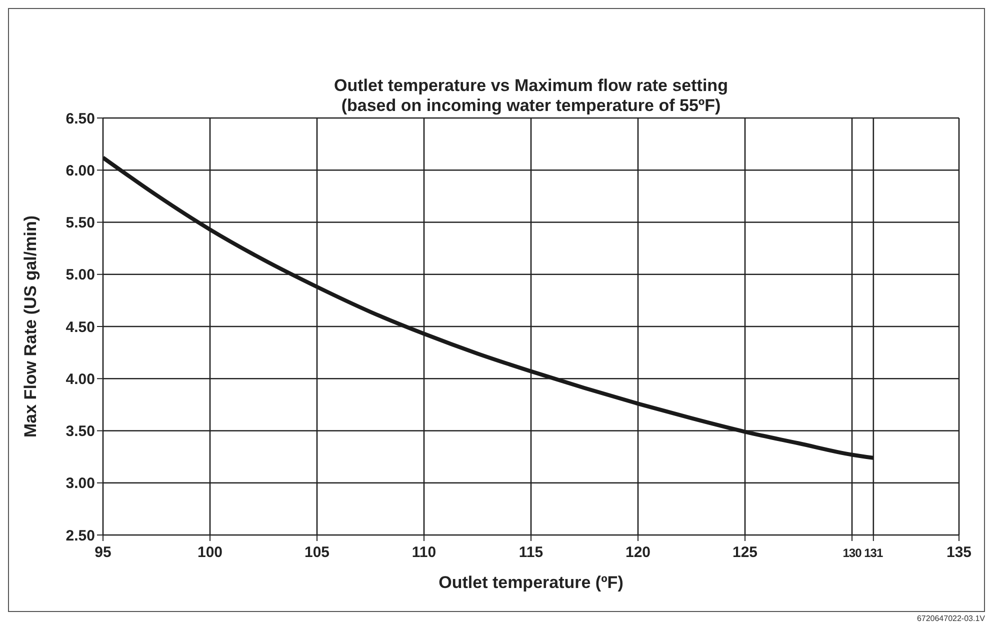 This screenshot has width=999, height=632. What do you see at coordinates (80, 431) in the screenshot?
I see `y-tick-label: 3.50` at bounding box center [80, 431].